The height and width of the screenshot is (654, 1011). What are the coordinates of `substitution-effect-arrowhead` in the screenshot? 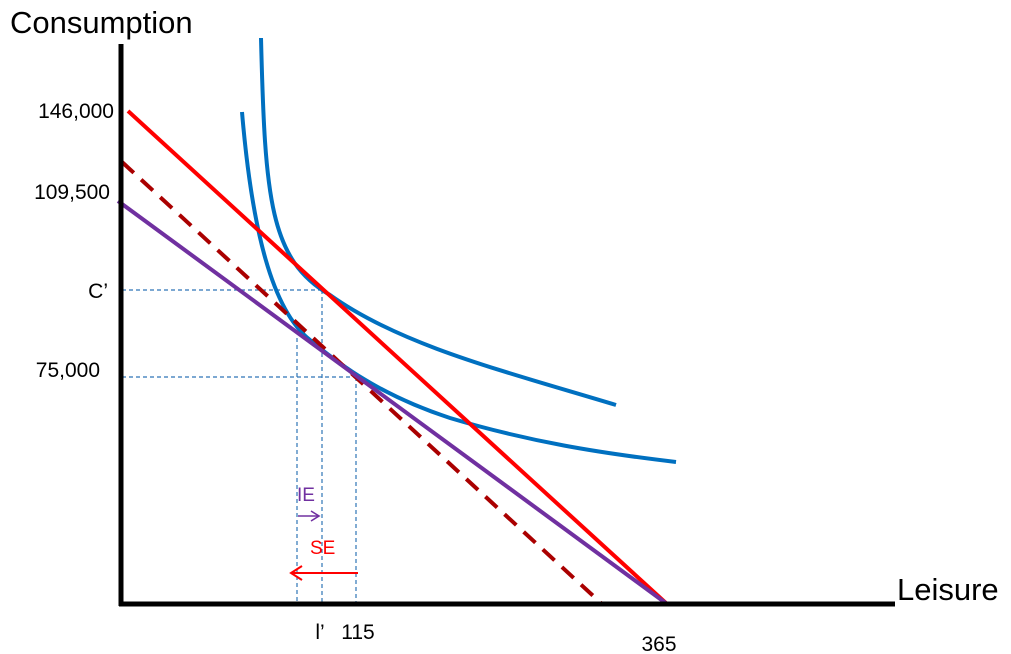 It's located at (296, 573).